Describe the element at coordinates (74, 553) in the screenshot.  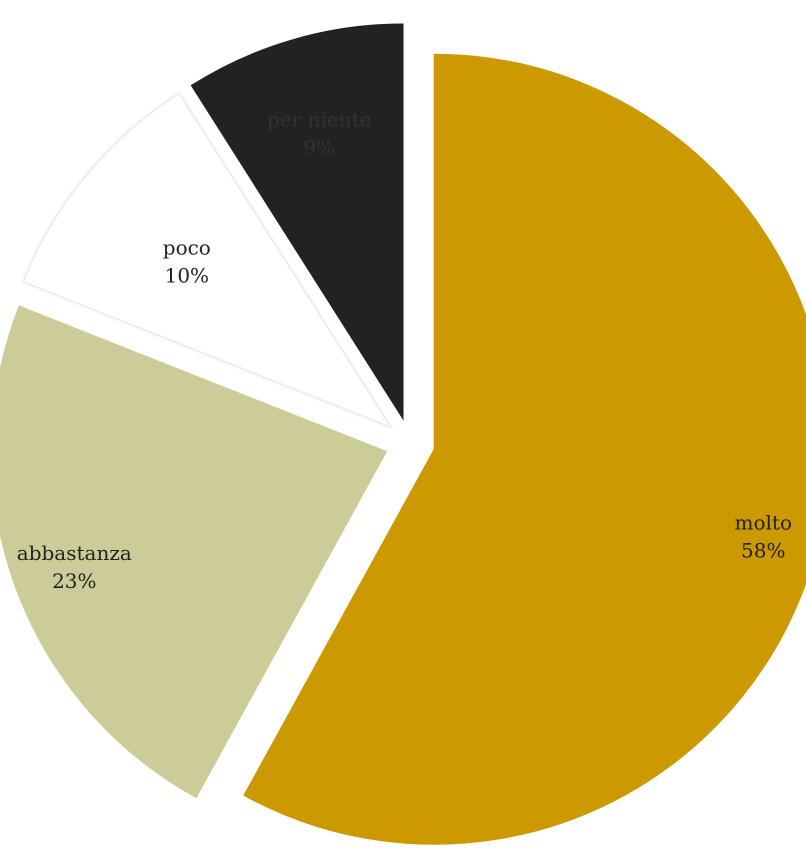
I see `slice-label-abbastanza: abbastanza` at that location.